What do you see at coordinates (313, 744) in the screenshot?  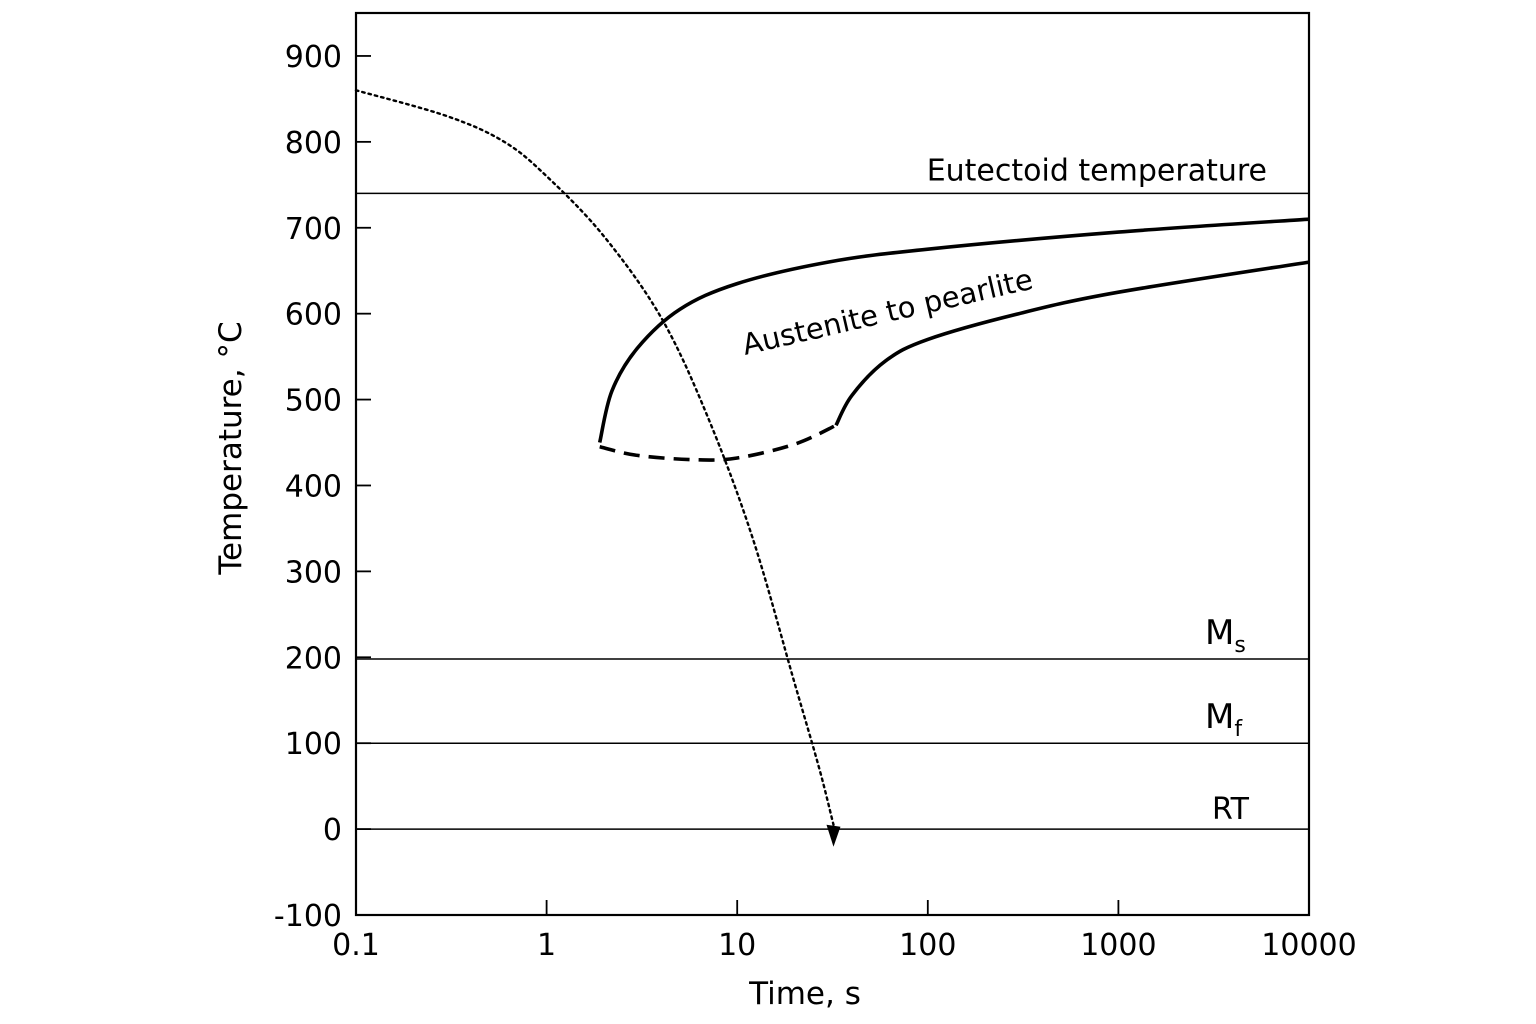 I see `y-tick-label: 100` at bounding box center [313, 744].